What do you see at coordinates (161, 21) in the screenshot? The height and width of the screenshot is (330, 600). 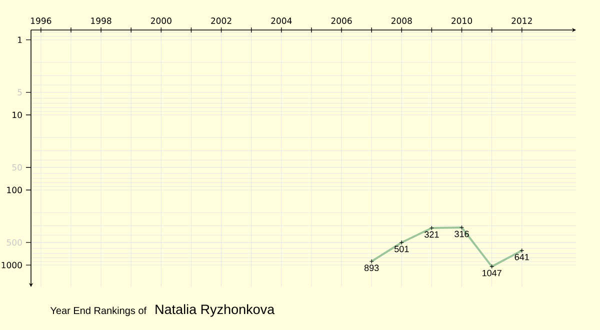 I see `x-tick-label: 2000` at bounding box center [161, 21].